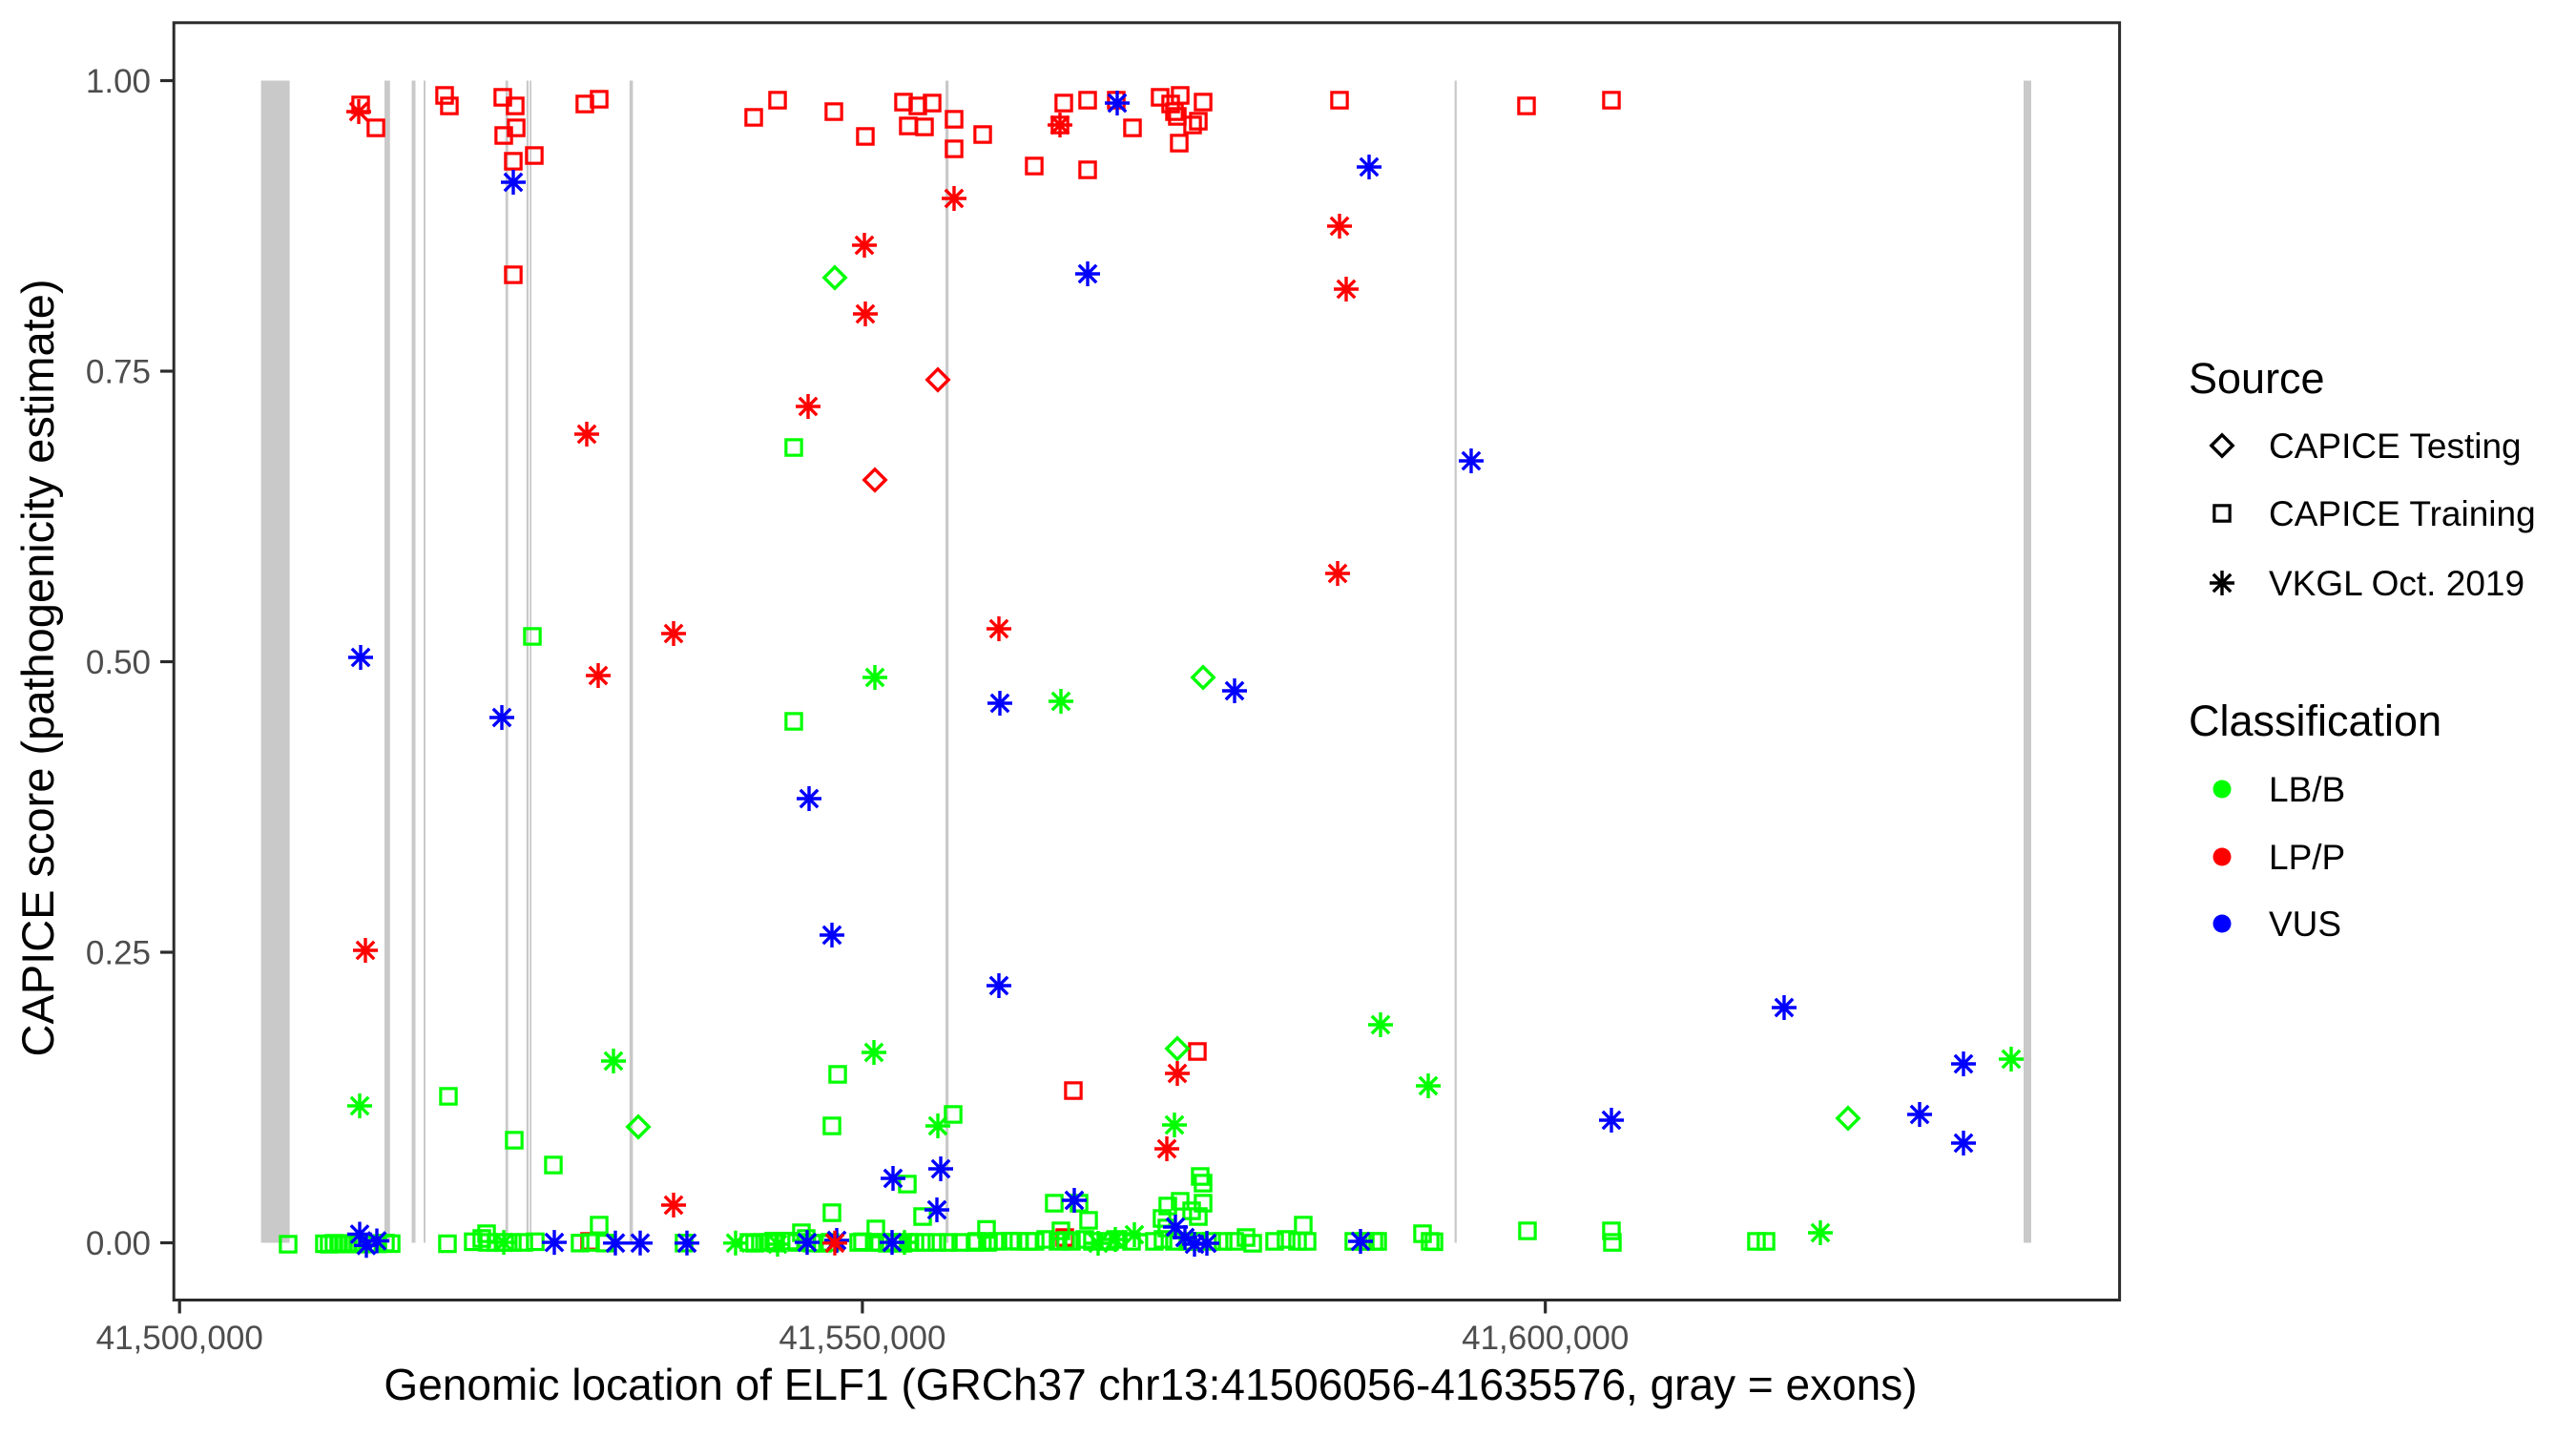 The width and height of the screenshot is (2576, 1436). What do you see at coordinates (118, 1243) in the screenshot?
I see `svg-text: 0.00` at bounding box center [118, 1243].